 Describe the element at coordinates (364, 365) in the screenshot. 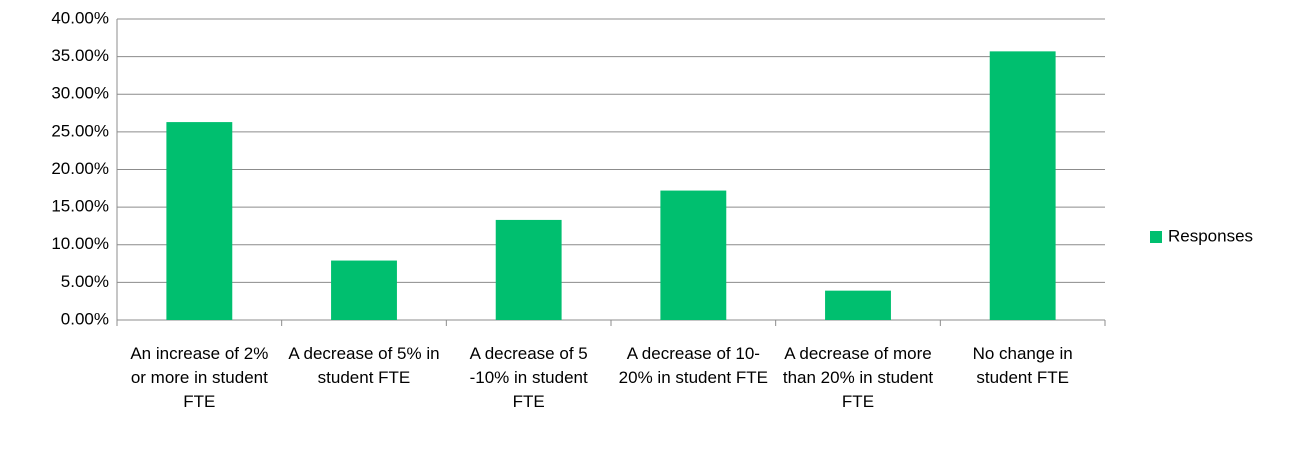

I see `x-tick-label: A decrease of 5% in student FTE` at that location.